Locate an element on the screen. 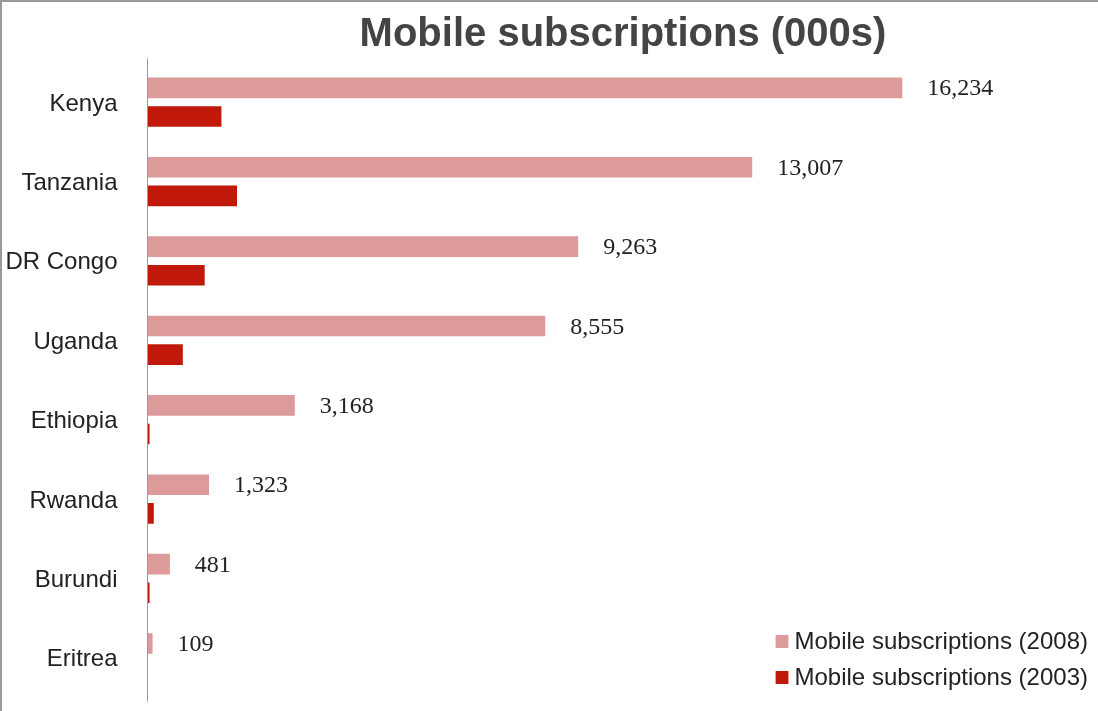 This screenshot has width=1098, height=711. y-tick-label: Uganda is located at coordinates (76, 340).